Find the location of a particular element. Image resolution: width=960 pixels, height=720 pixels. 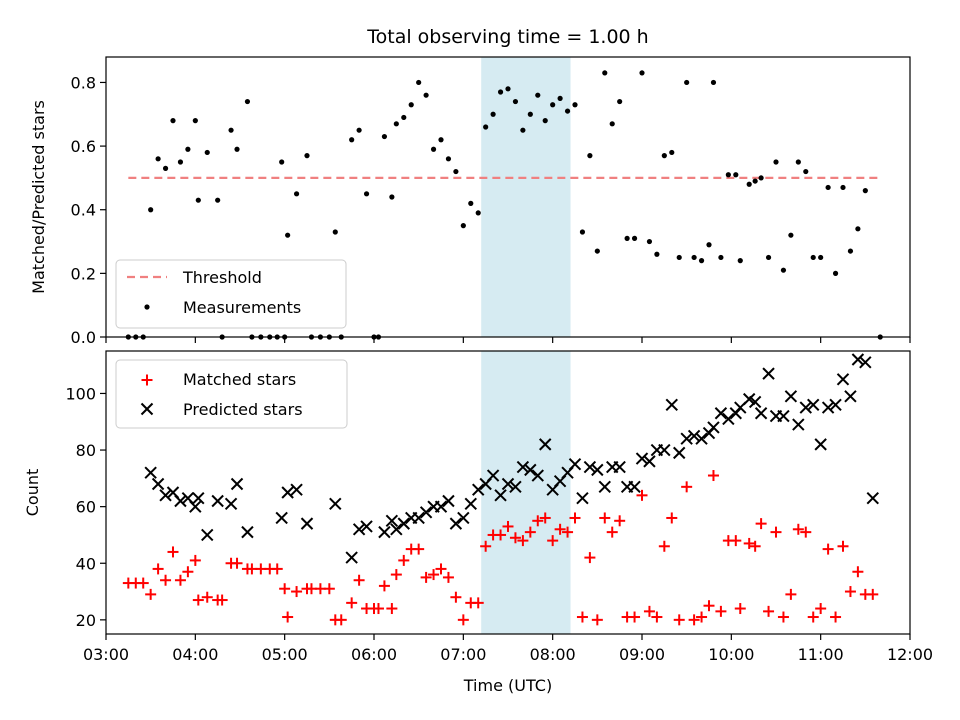

bottom-y-axis: 20 40 60 80 100 is located at coordinates (85, 507).